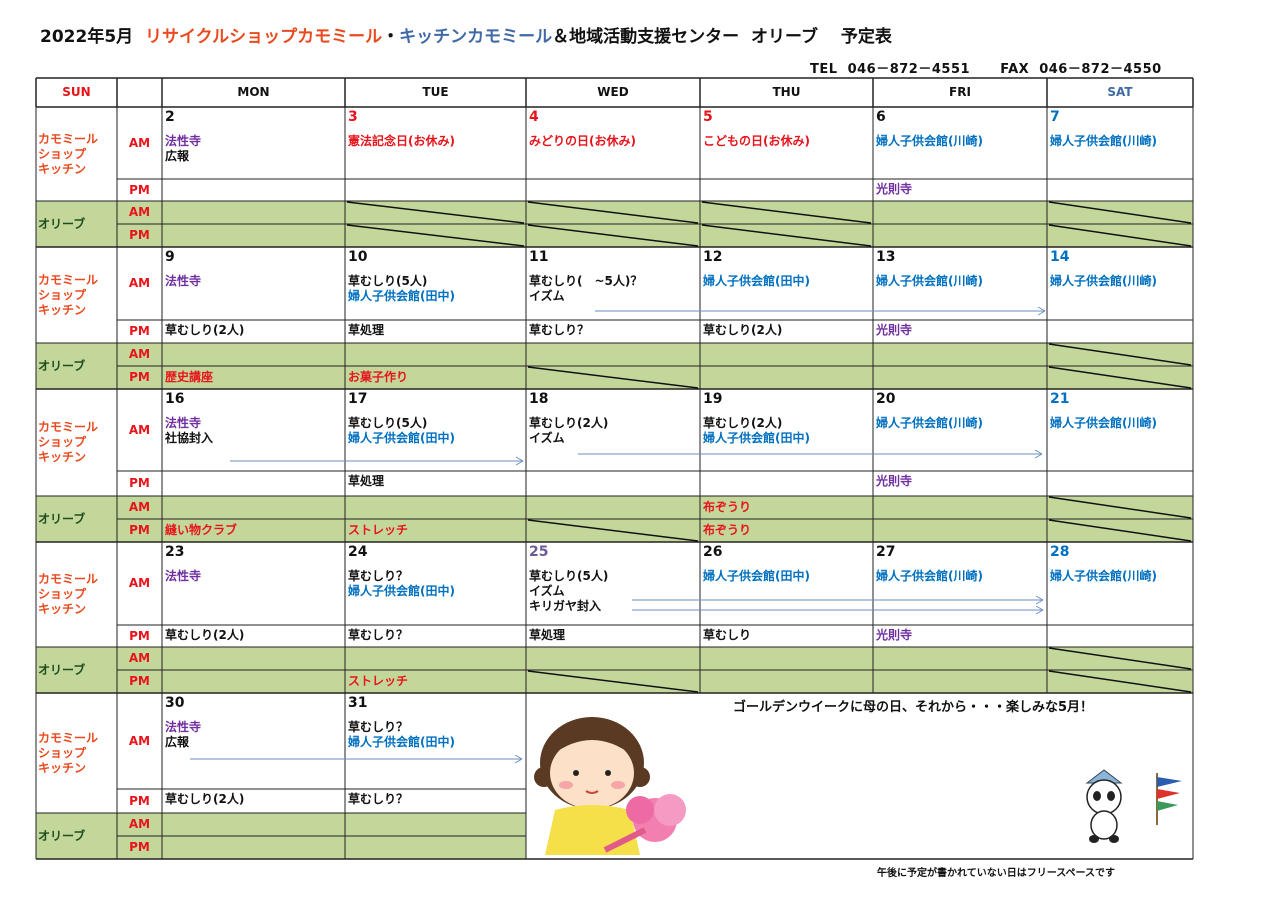 This screenshot has height=905, width=1280. What do you see at coordinates (435, 741) in the screenshot?
I see `day-cell-am: 31 草むしり？ 婦人子供会館(田中)` at bounding box center [435, 741].